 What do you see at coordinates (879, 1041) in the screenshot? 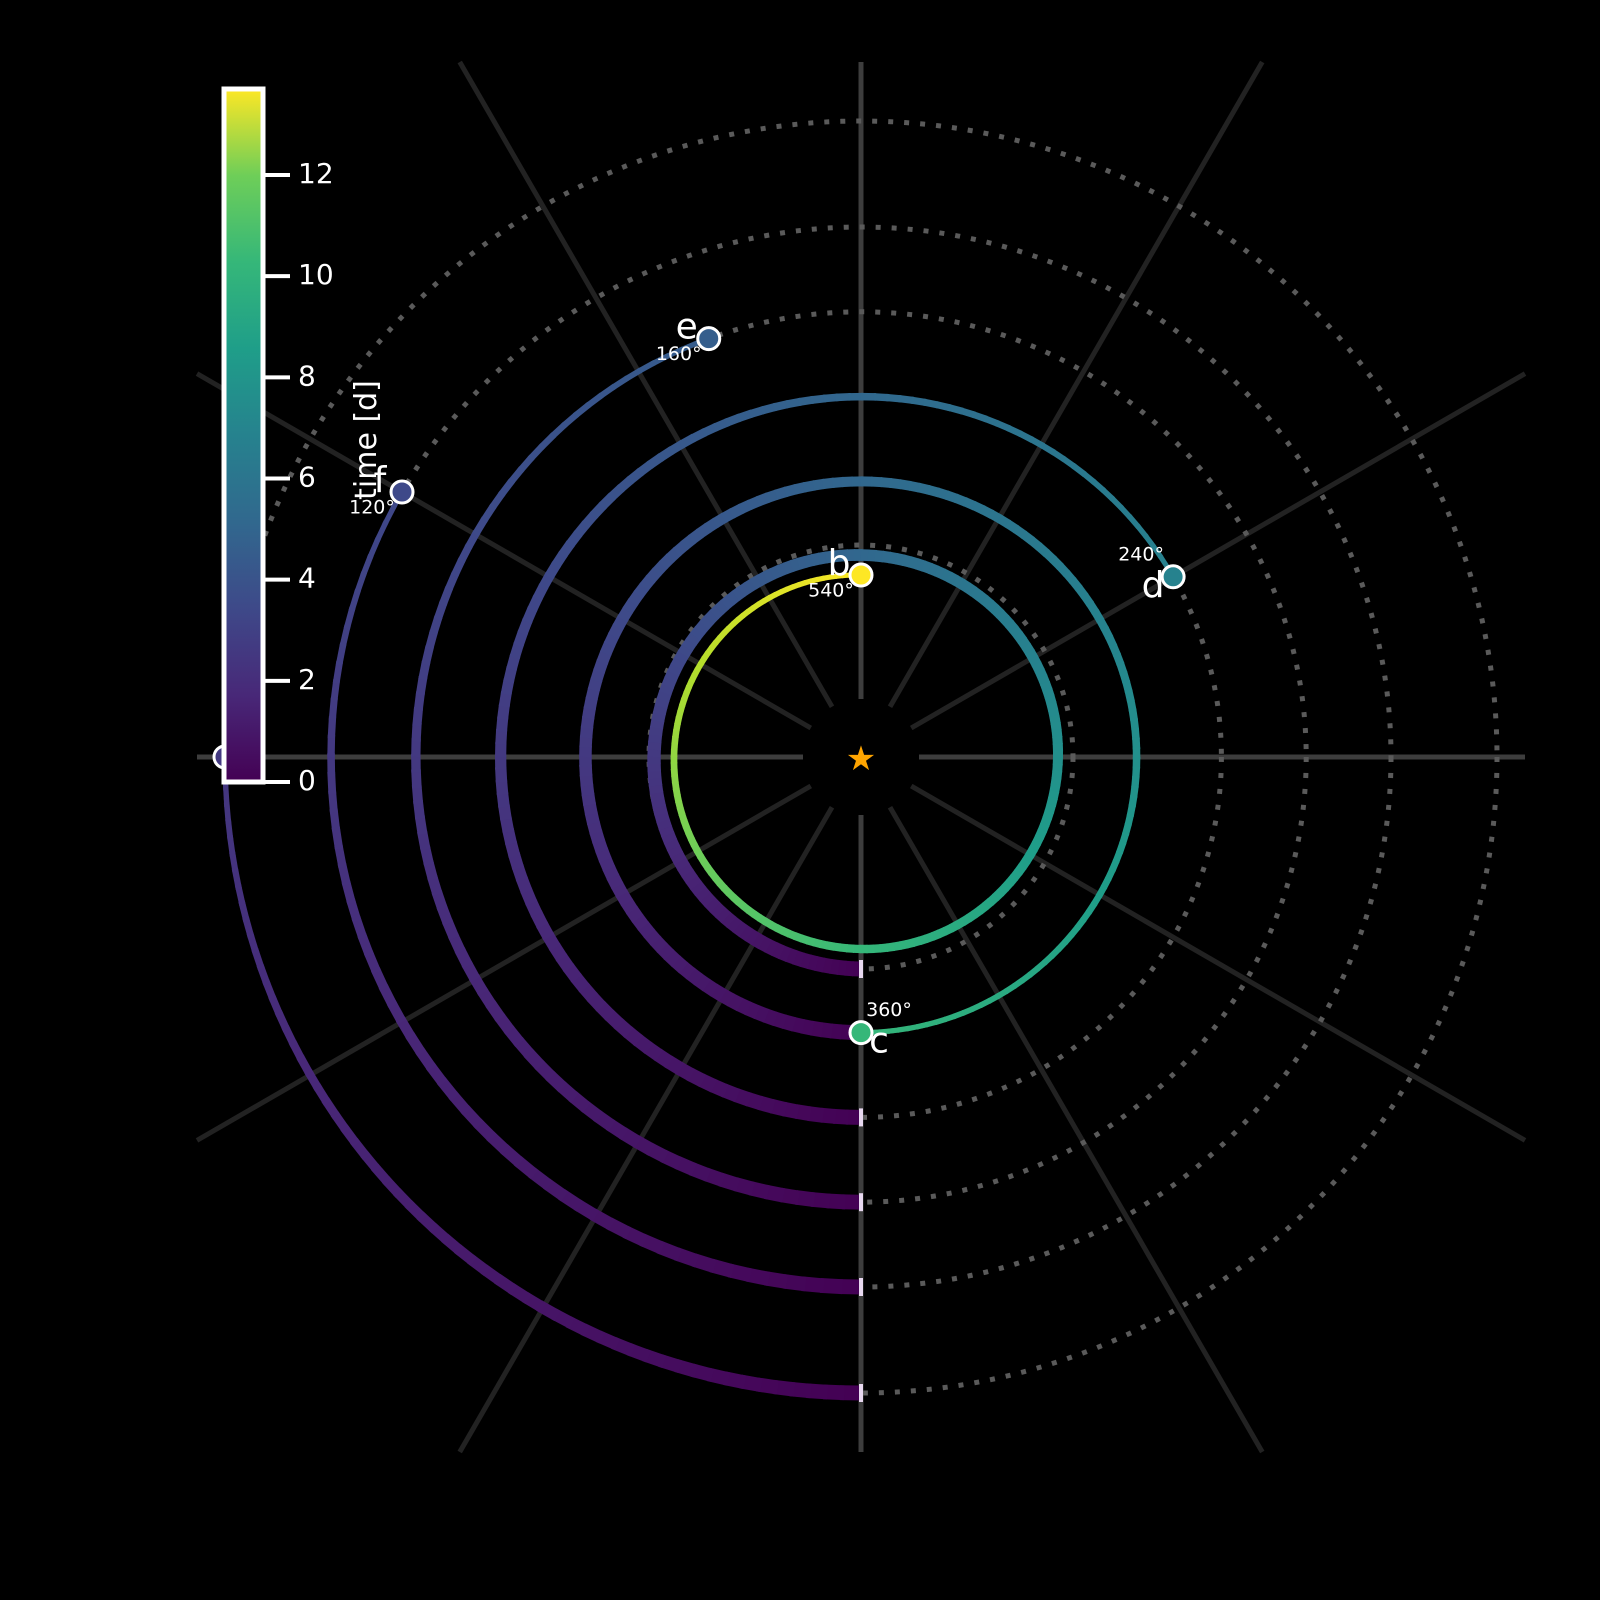
I see `planet-label-c: c` at bounding box center [879, 1041].